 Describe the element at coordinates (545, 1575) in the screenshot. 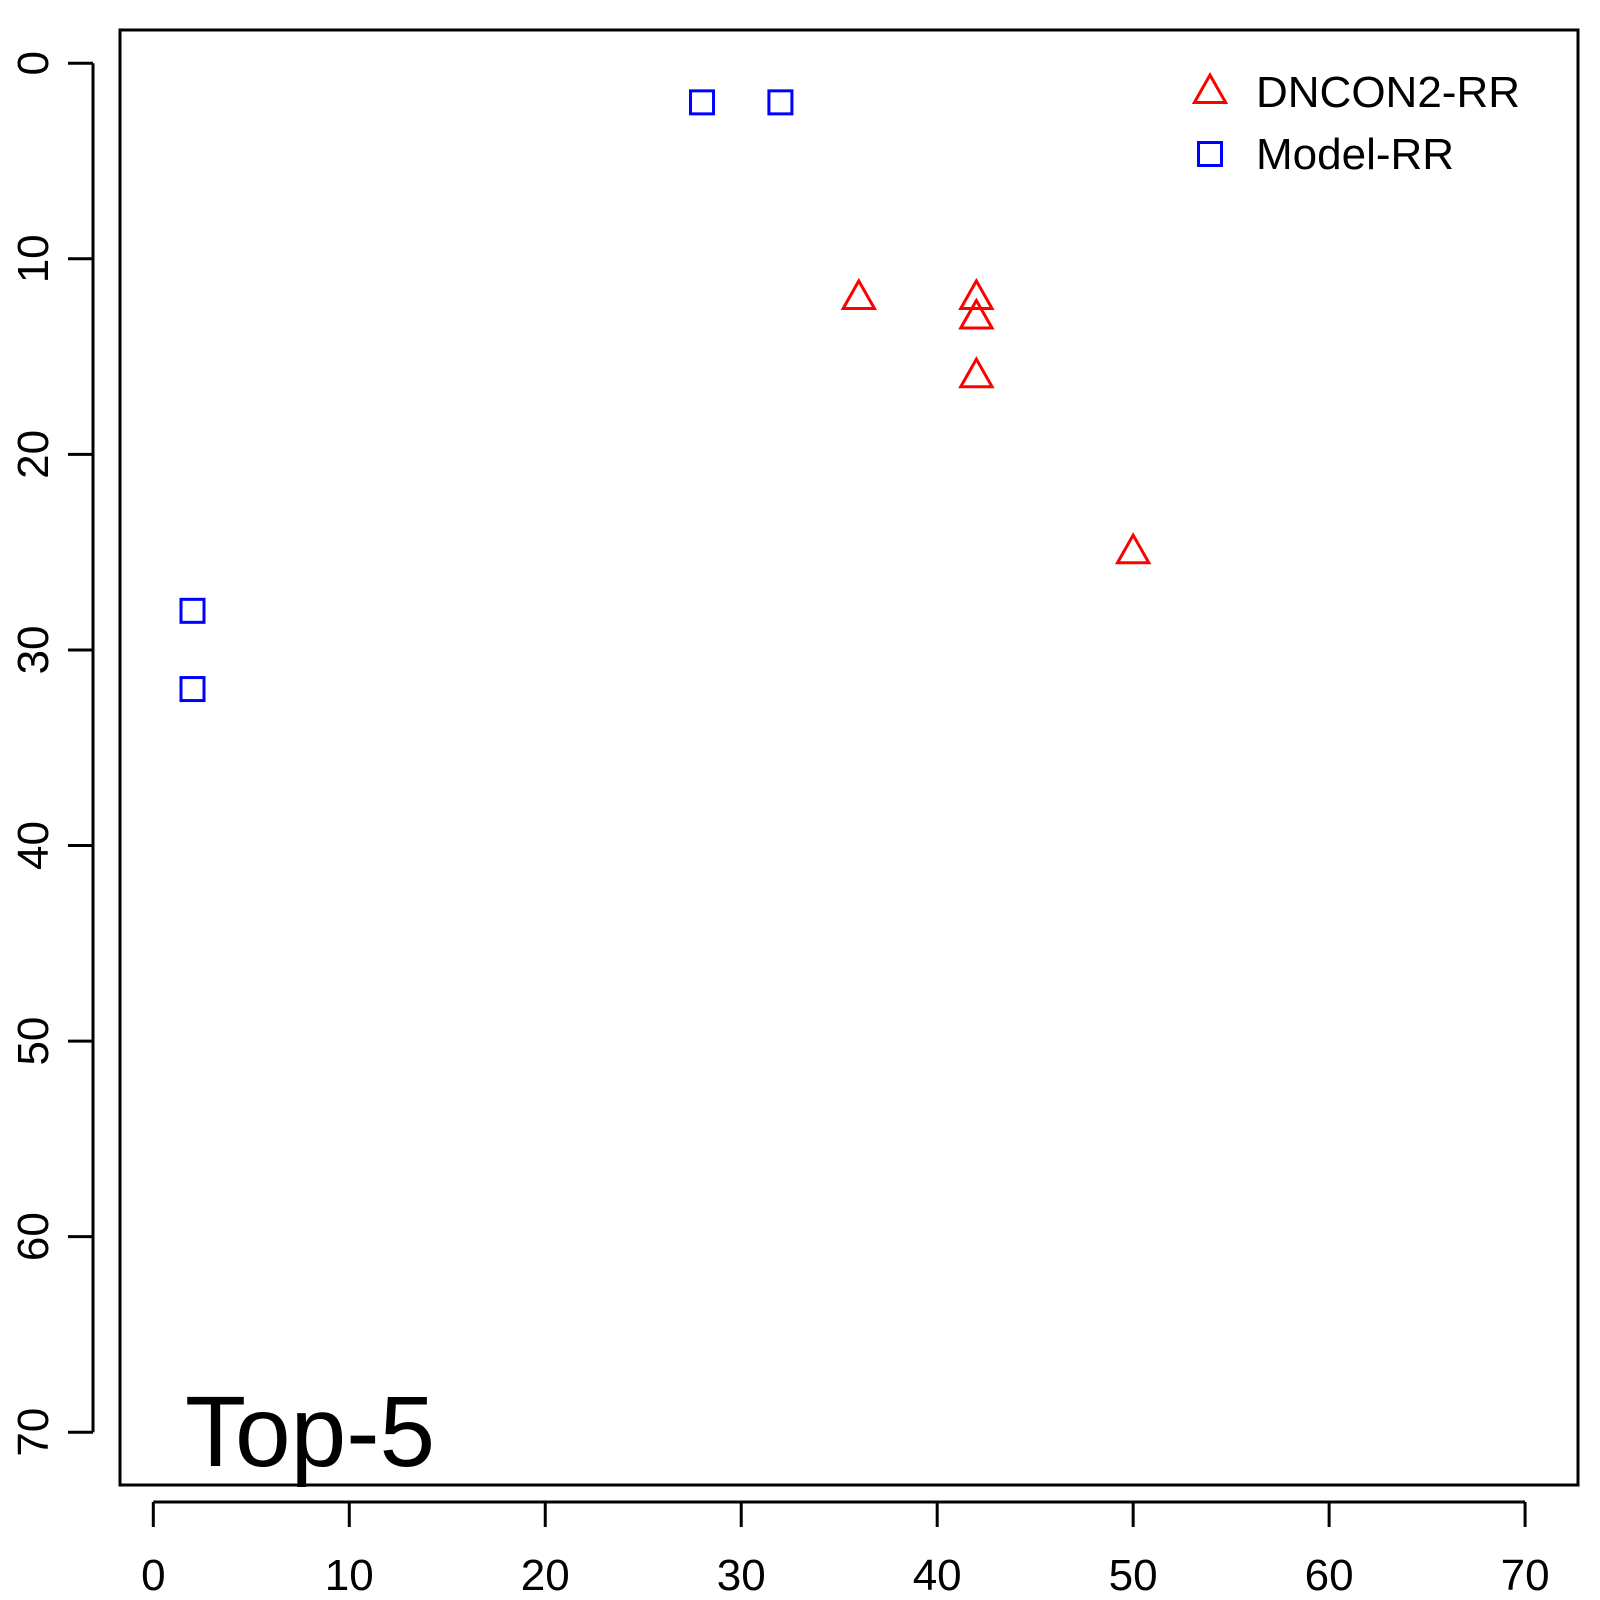

I see `x-tick-label: 20` at that location.